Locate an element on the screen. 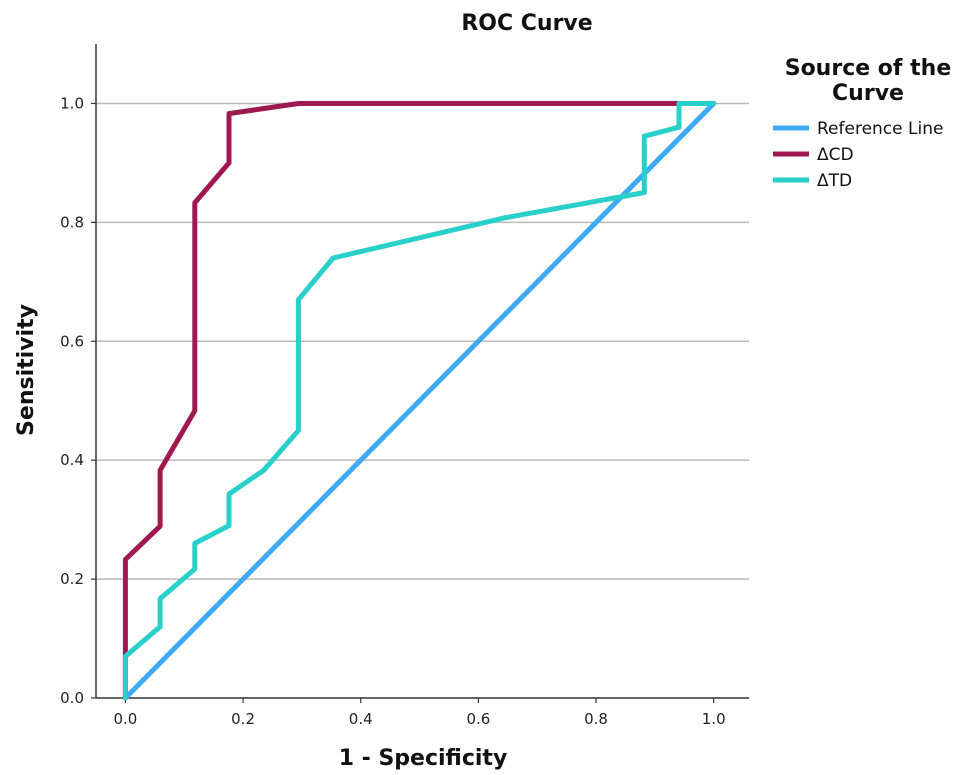 This screenshot has width=964, height=775. x-tick-label-1: 0.2 is located at coordinates (243, 719).